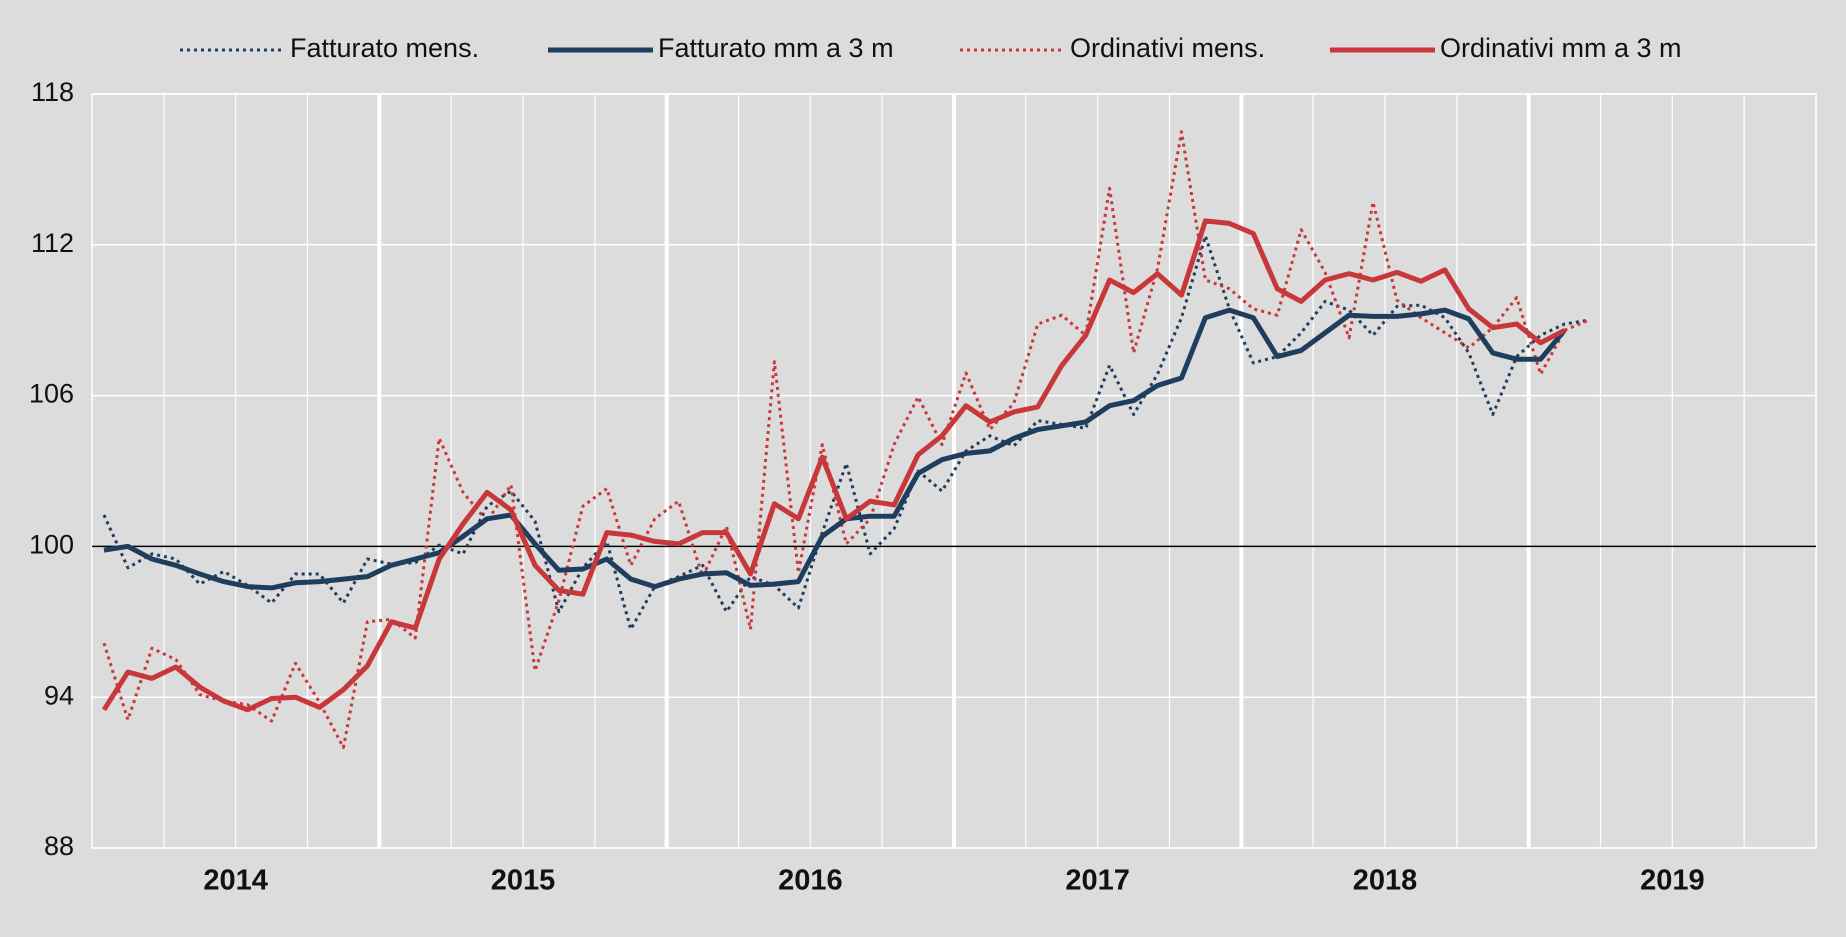  Describe the element at coordinates (776, 48) in the screenshot. I see `legend-label: Fatturato mm a 3 m` at that location.